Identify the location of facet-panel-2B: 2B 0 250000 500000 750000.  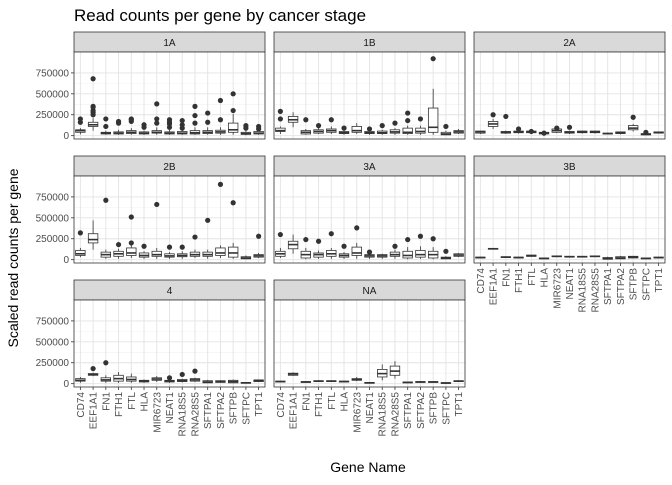
(151, 210).